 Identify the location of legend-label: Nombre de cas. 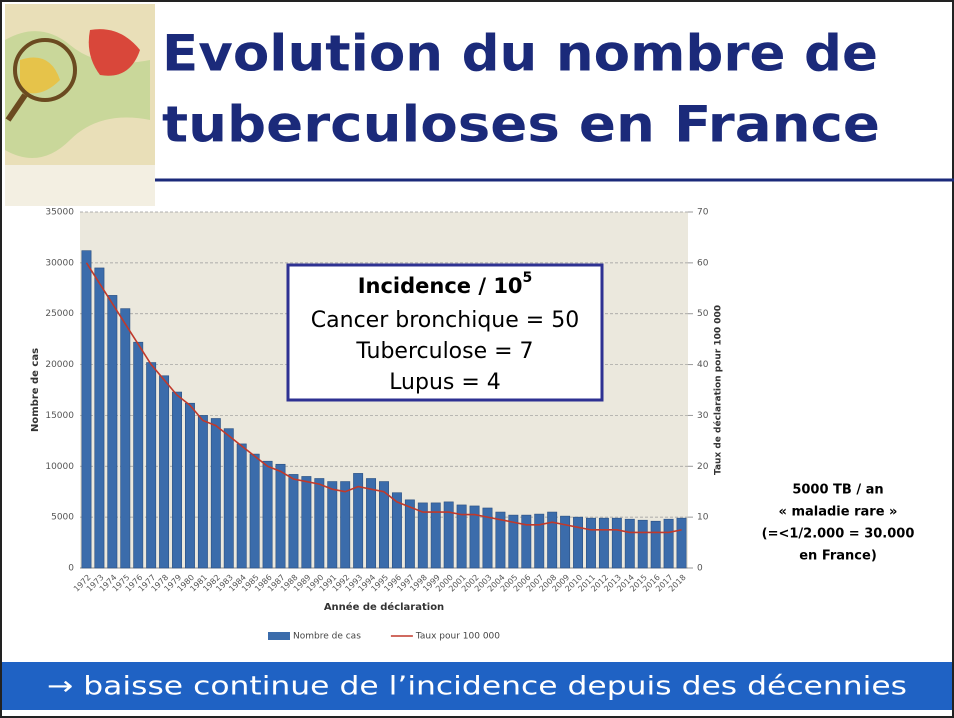
(327, 637).